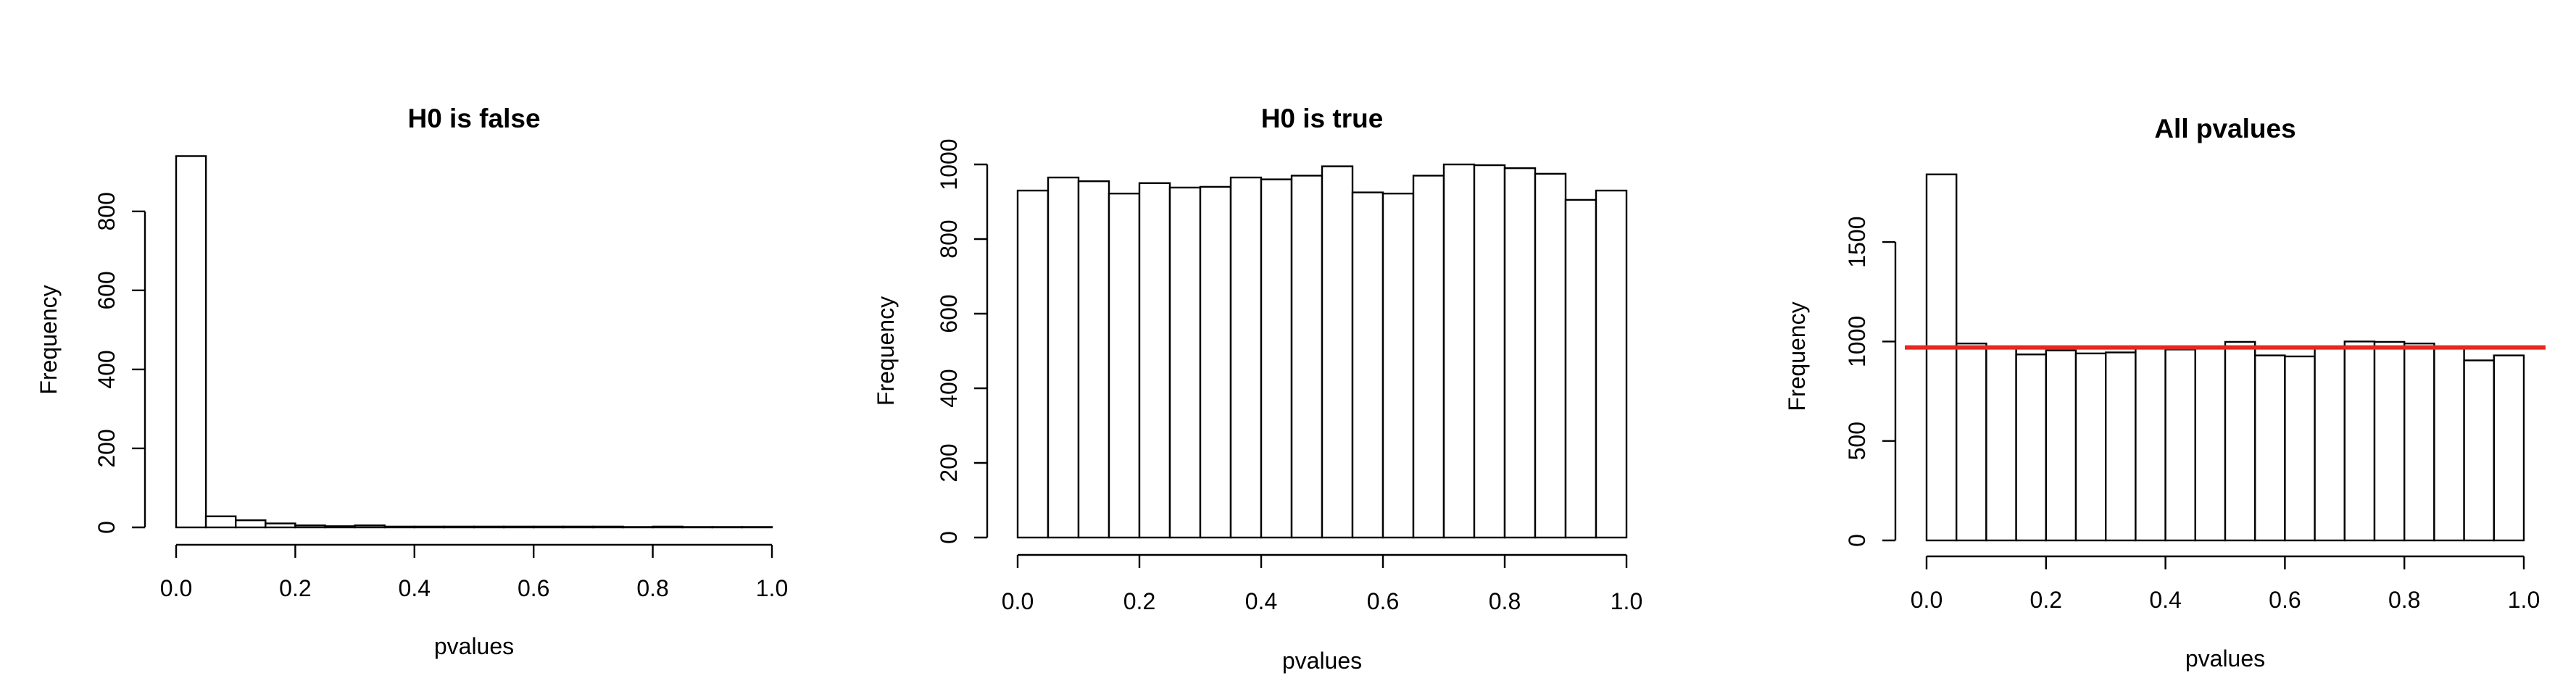  What do you see at coordinates (107, 290) in the screenshot?
I see `chart1-y-tick-label: 600` at bounding box center [107, 290].